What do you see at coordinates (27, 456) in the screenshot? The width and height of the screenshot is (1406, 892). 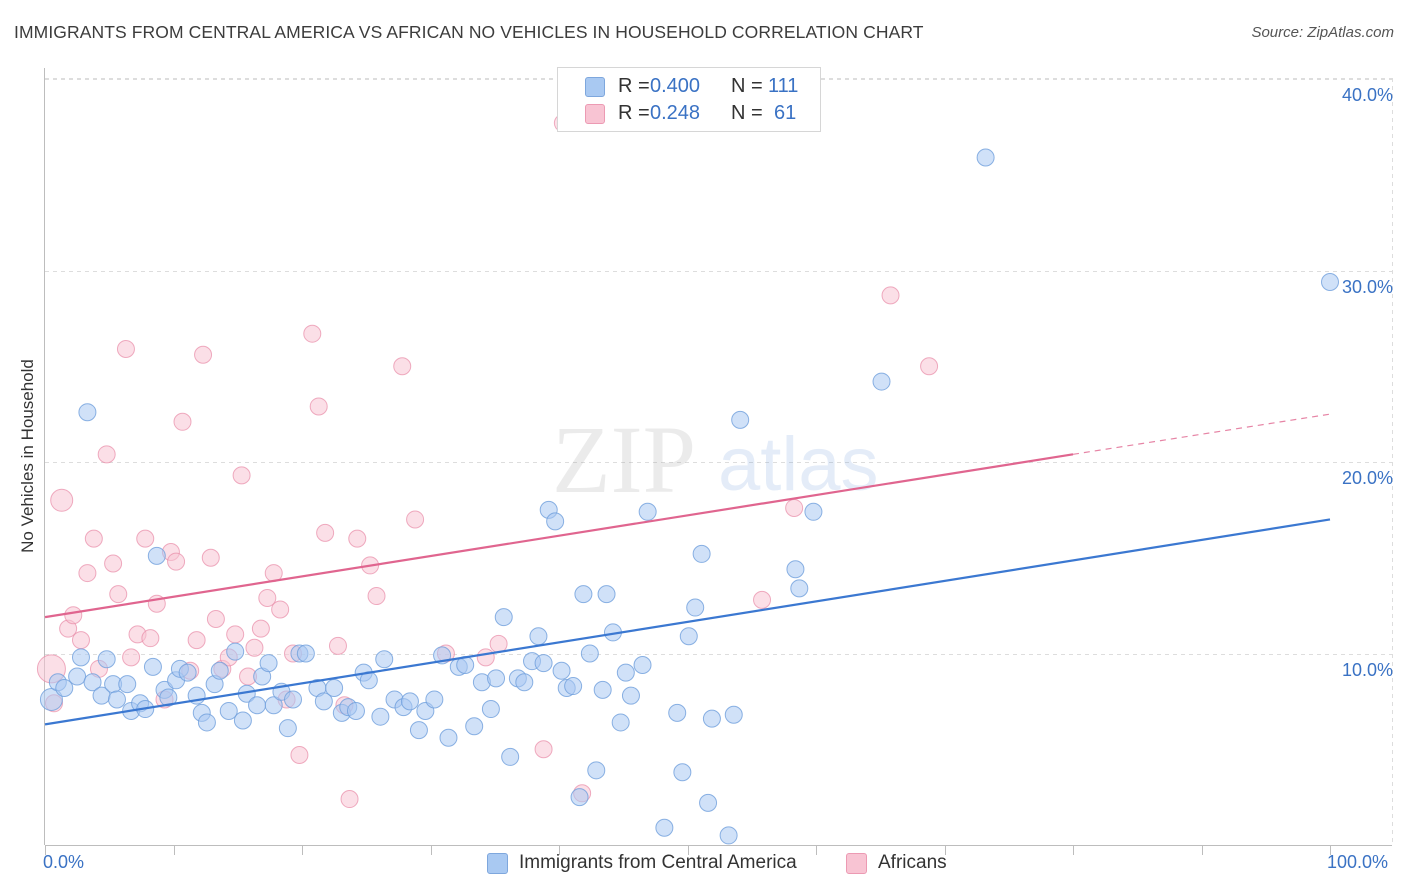 I see `y-axis-label: No Vehicles in Household` at bounding box center [27, 456].